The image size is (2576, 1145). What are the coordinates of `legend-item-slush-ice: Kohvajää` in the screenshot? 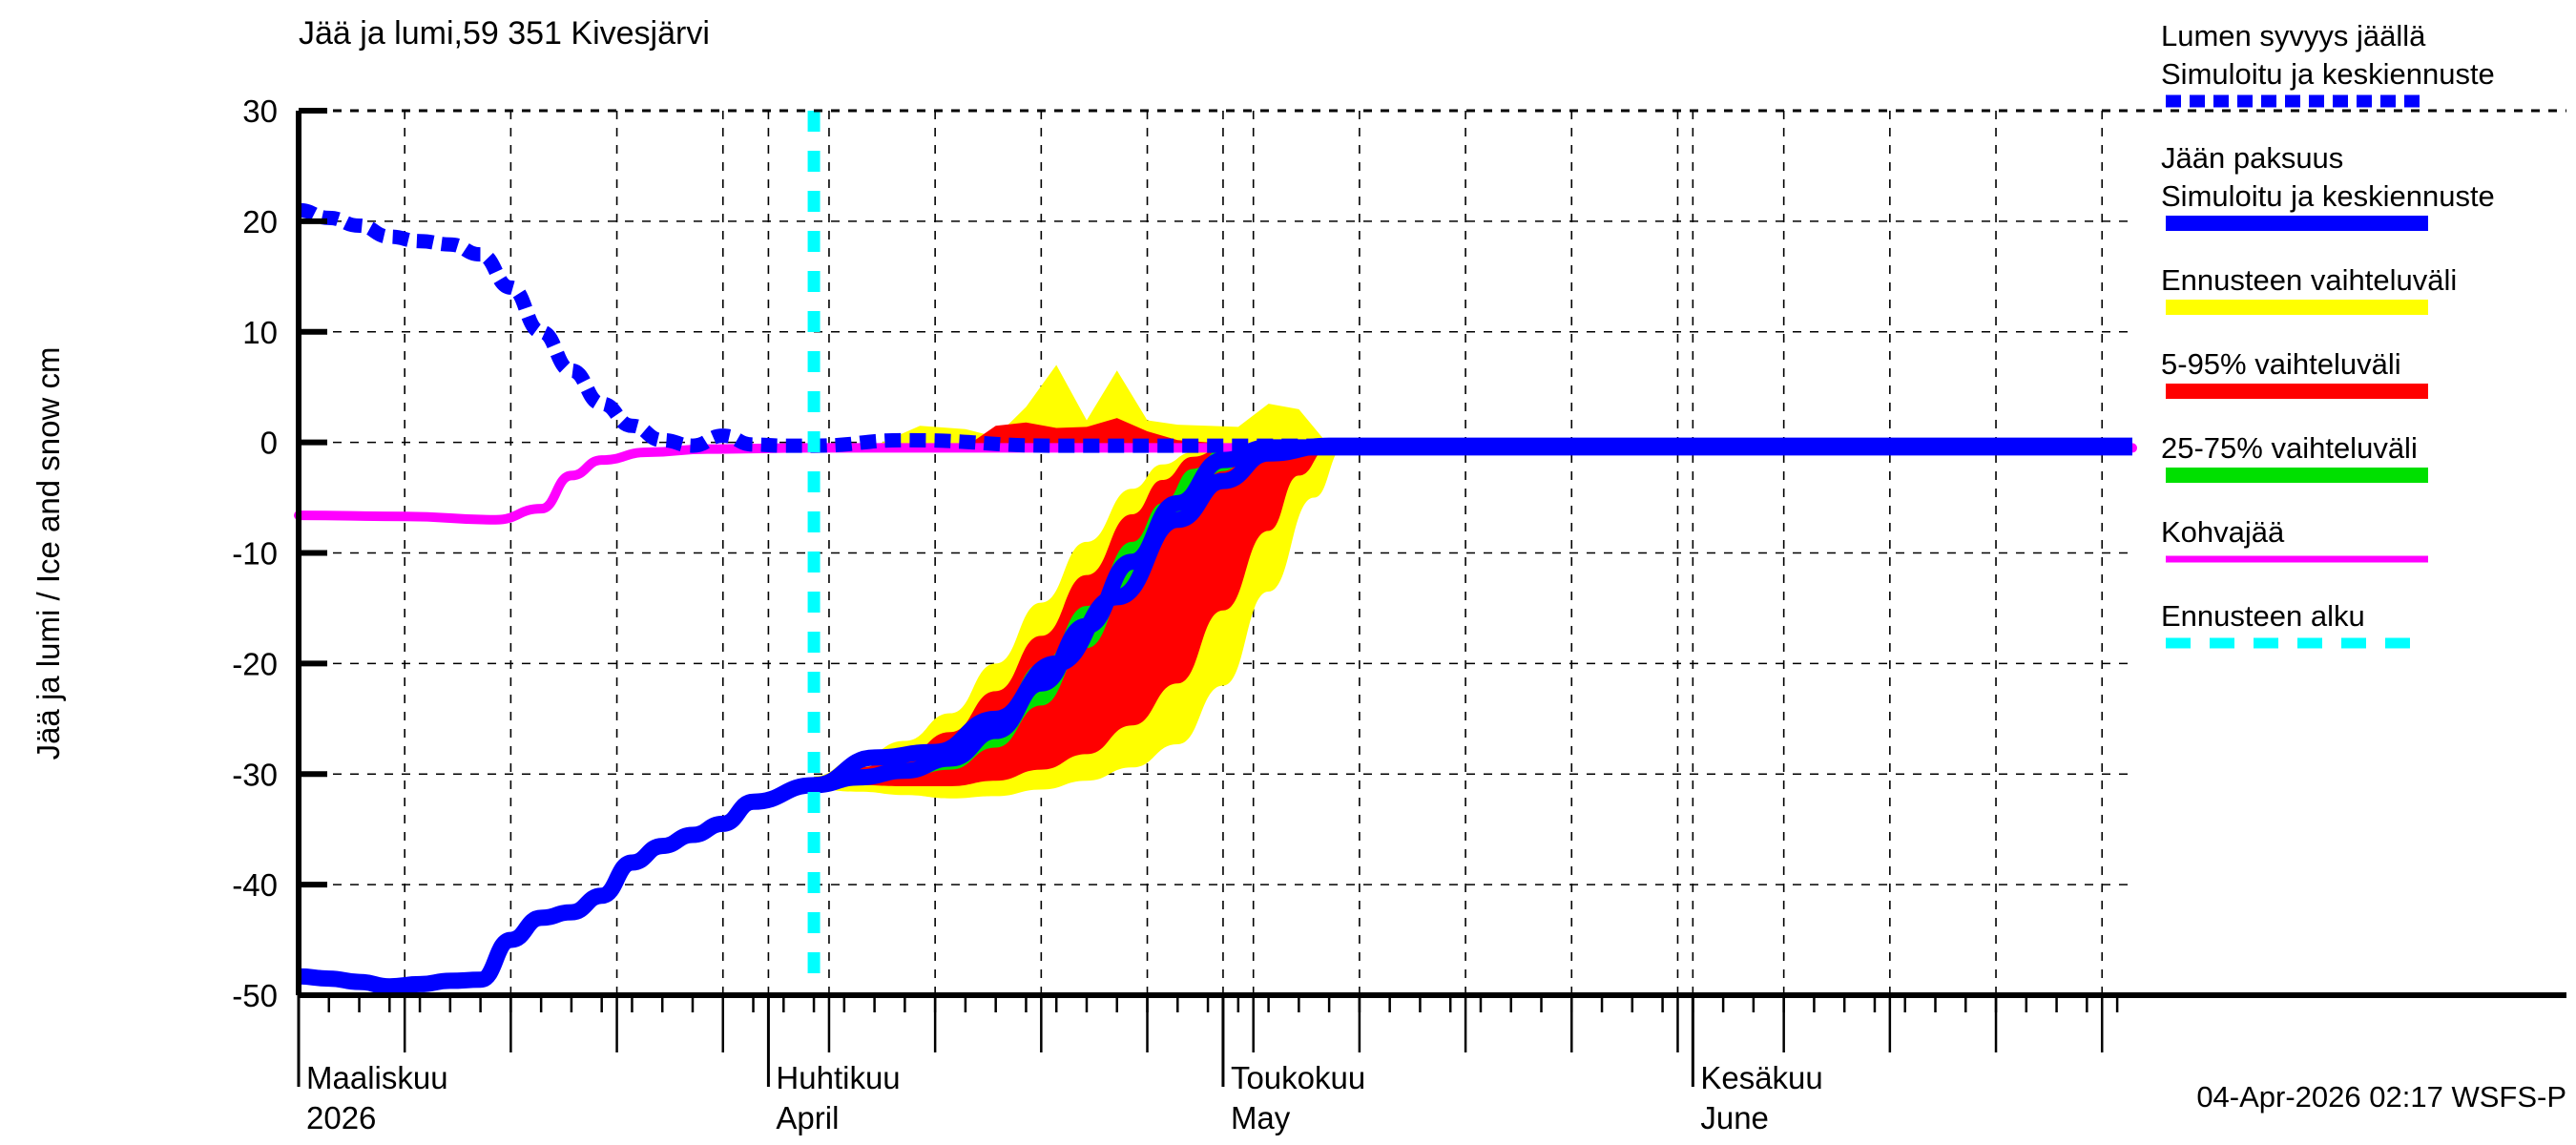 It's located at (2294, 539).